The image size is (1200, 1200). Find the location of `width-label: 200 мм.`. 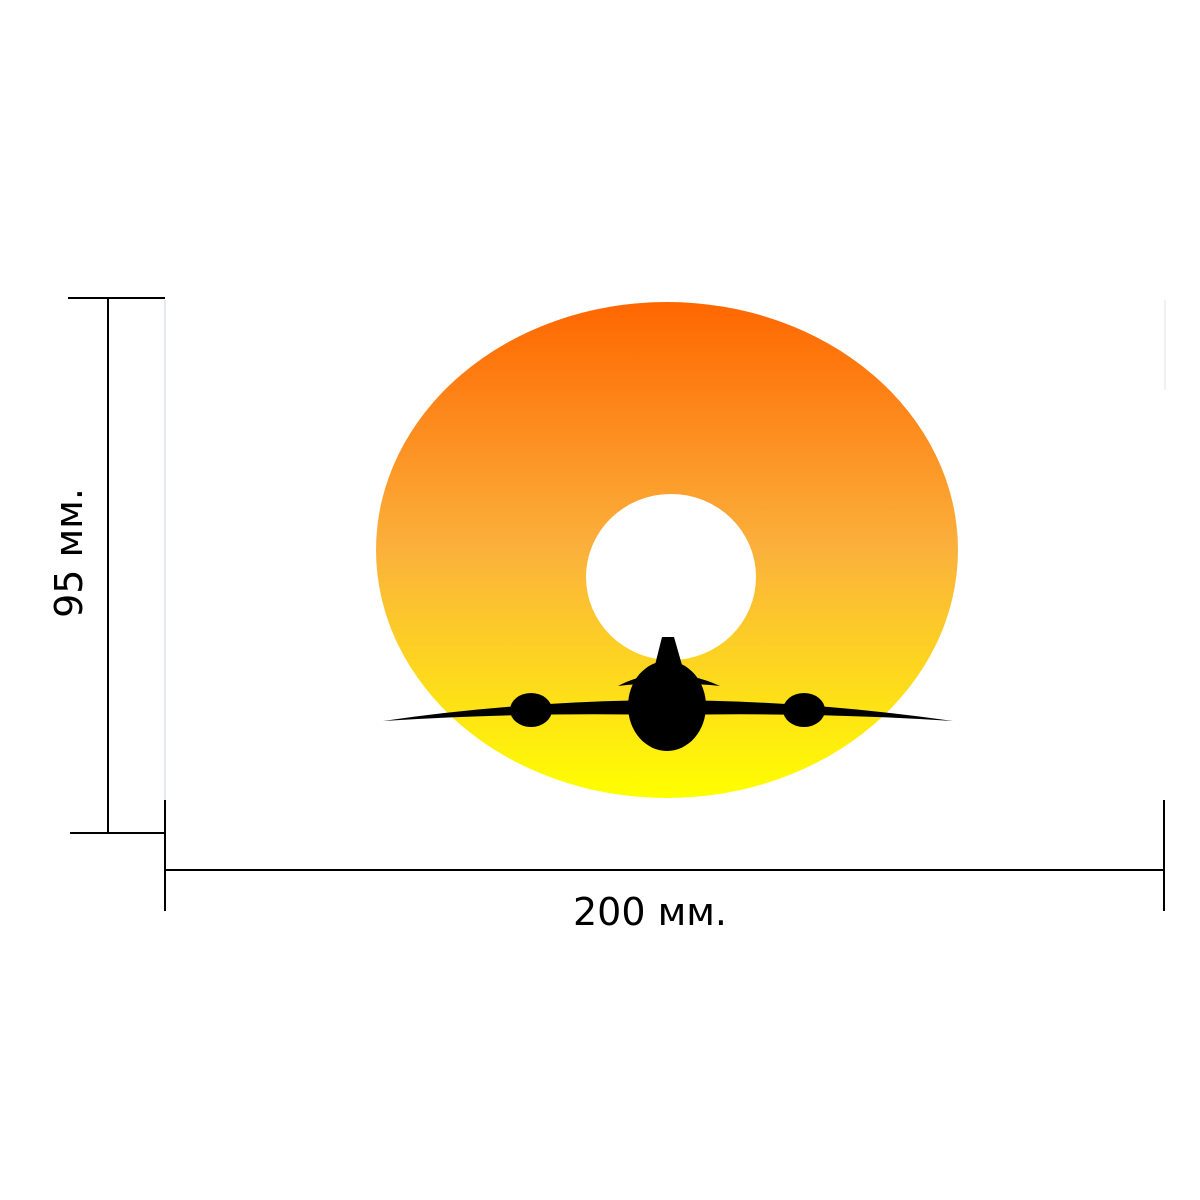

width-label: 200 мм. is located at coordinates (650, 912).